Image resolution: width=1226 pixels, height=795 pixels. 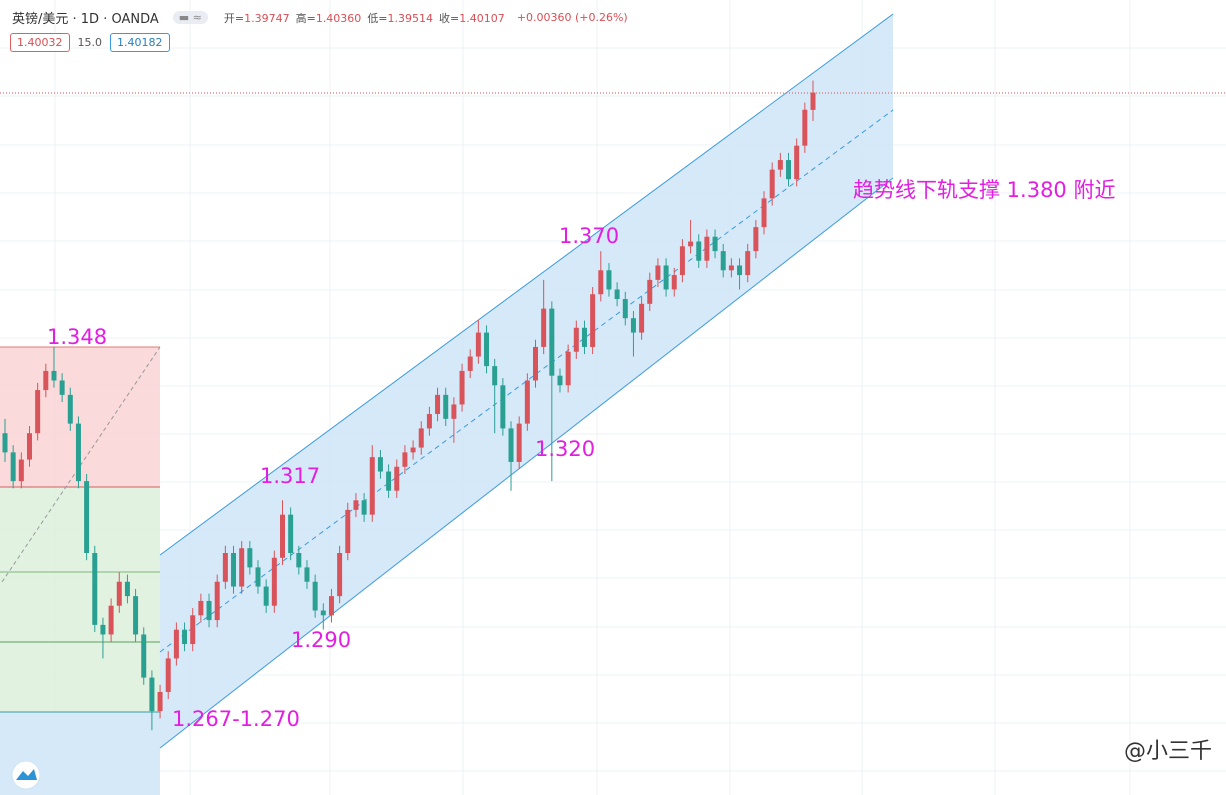 What do you see at coordinates (410, 18) in the screenshot?
I see `ohlc-value: 1.39514` at bounding box center [410, 18].